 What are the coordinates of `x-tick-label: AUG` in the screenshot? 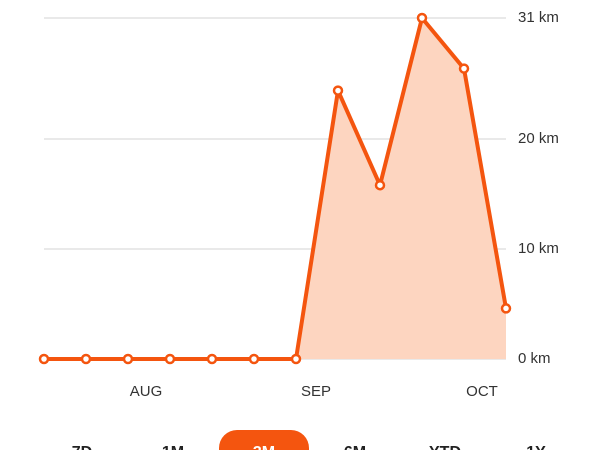 It's located at (146, 391).